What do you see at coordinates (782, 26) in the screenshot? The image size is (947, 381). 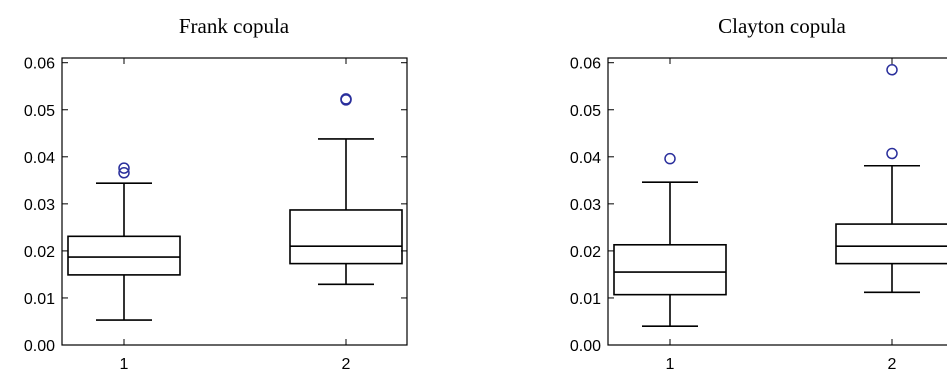 I see `chart-title: Clayton copula` at bounding box center [782, 26].